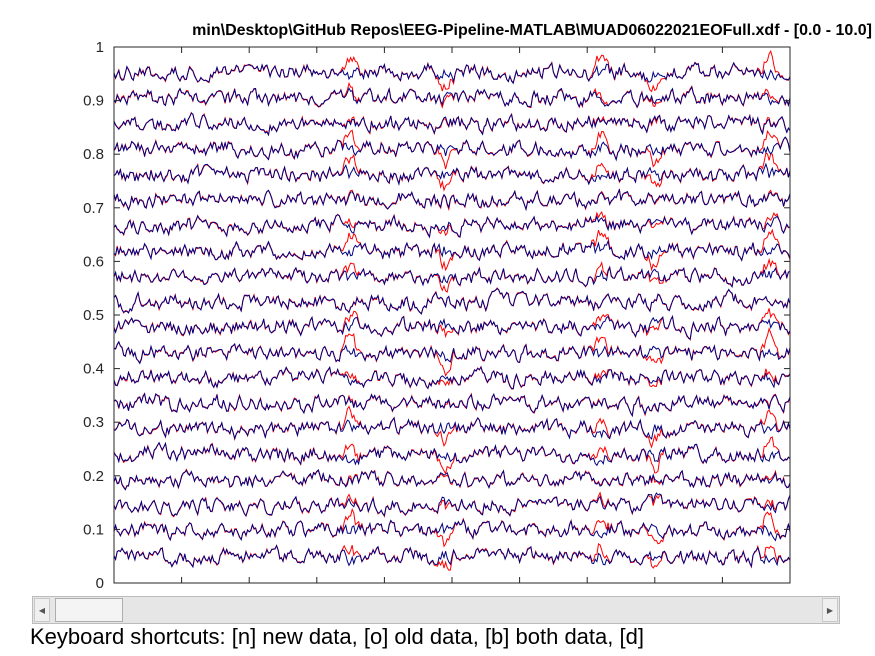 The width and height of the screenshot is (875, 656). What do you see at coordinates (89, 610) in the screenshot?
I see `scroll-thumb` at bounding box center [89, 610].